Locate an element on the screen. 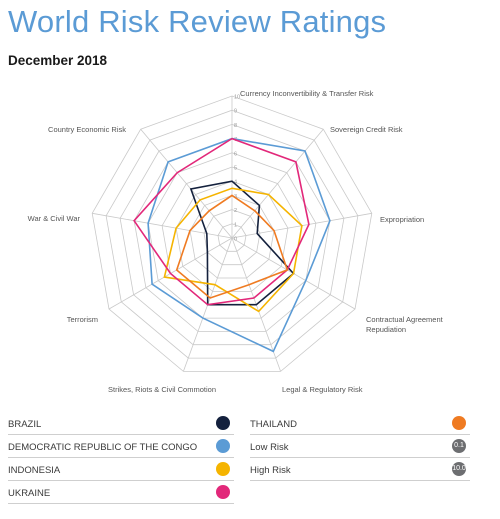 The height and width of the screenshot is (519, 500). axis-label: War & Civil War is located at coordinates (54, 218).